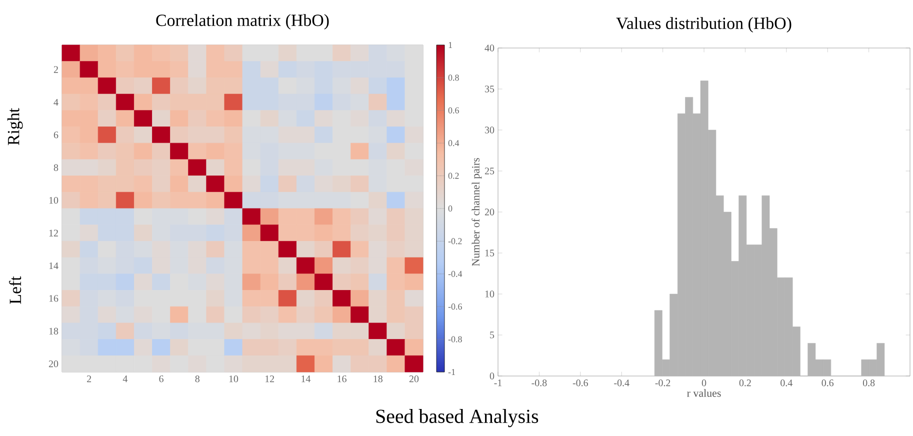  What do you see at coordinates (489, 253) in the screenshot?
I see `y-tick-label: 15` at bounding box center [489, 253].